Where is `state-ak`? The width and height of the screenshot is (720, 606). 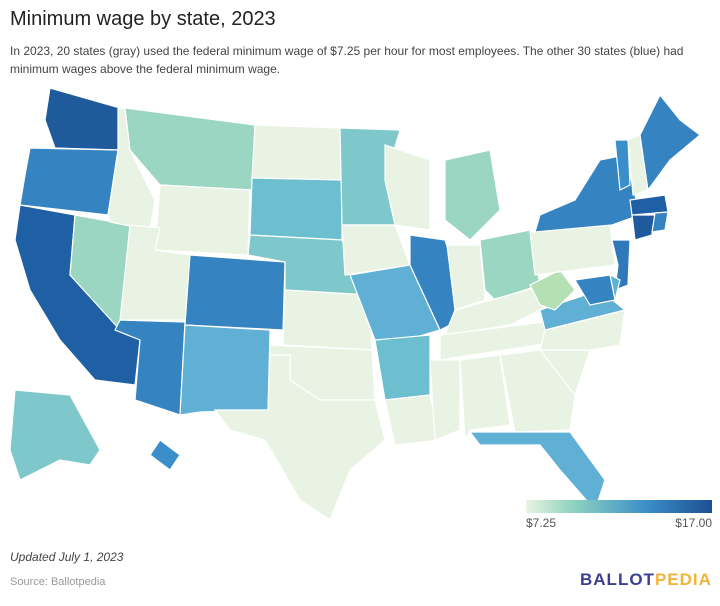 state-ak is located at coordinates (55, 435).